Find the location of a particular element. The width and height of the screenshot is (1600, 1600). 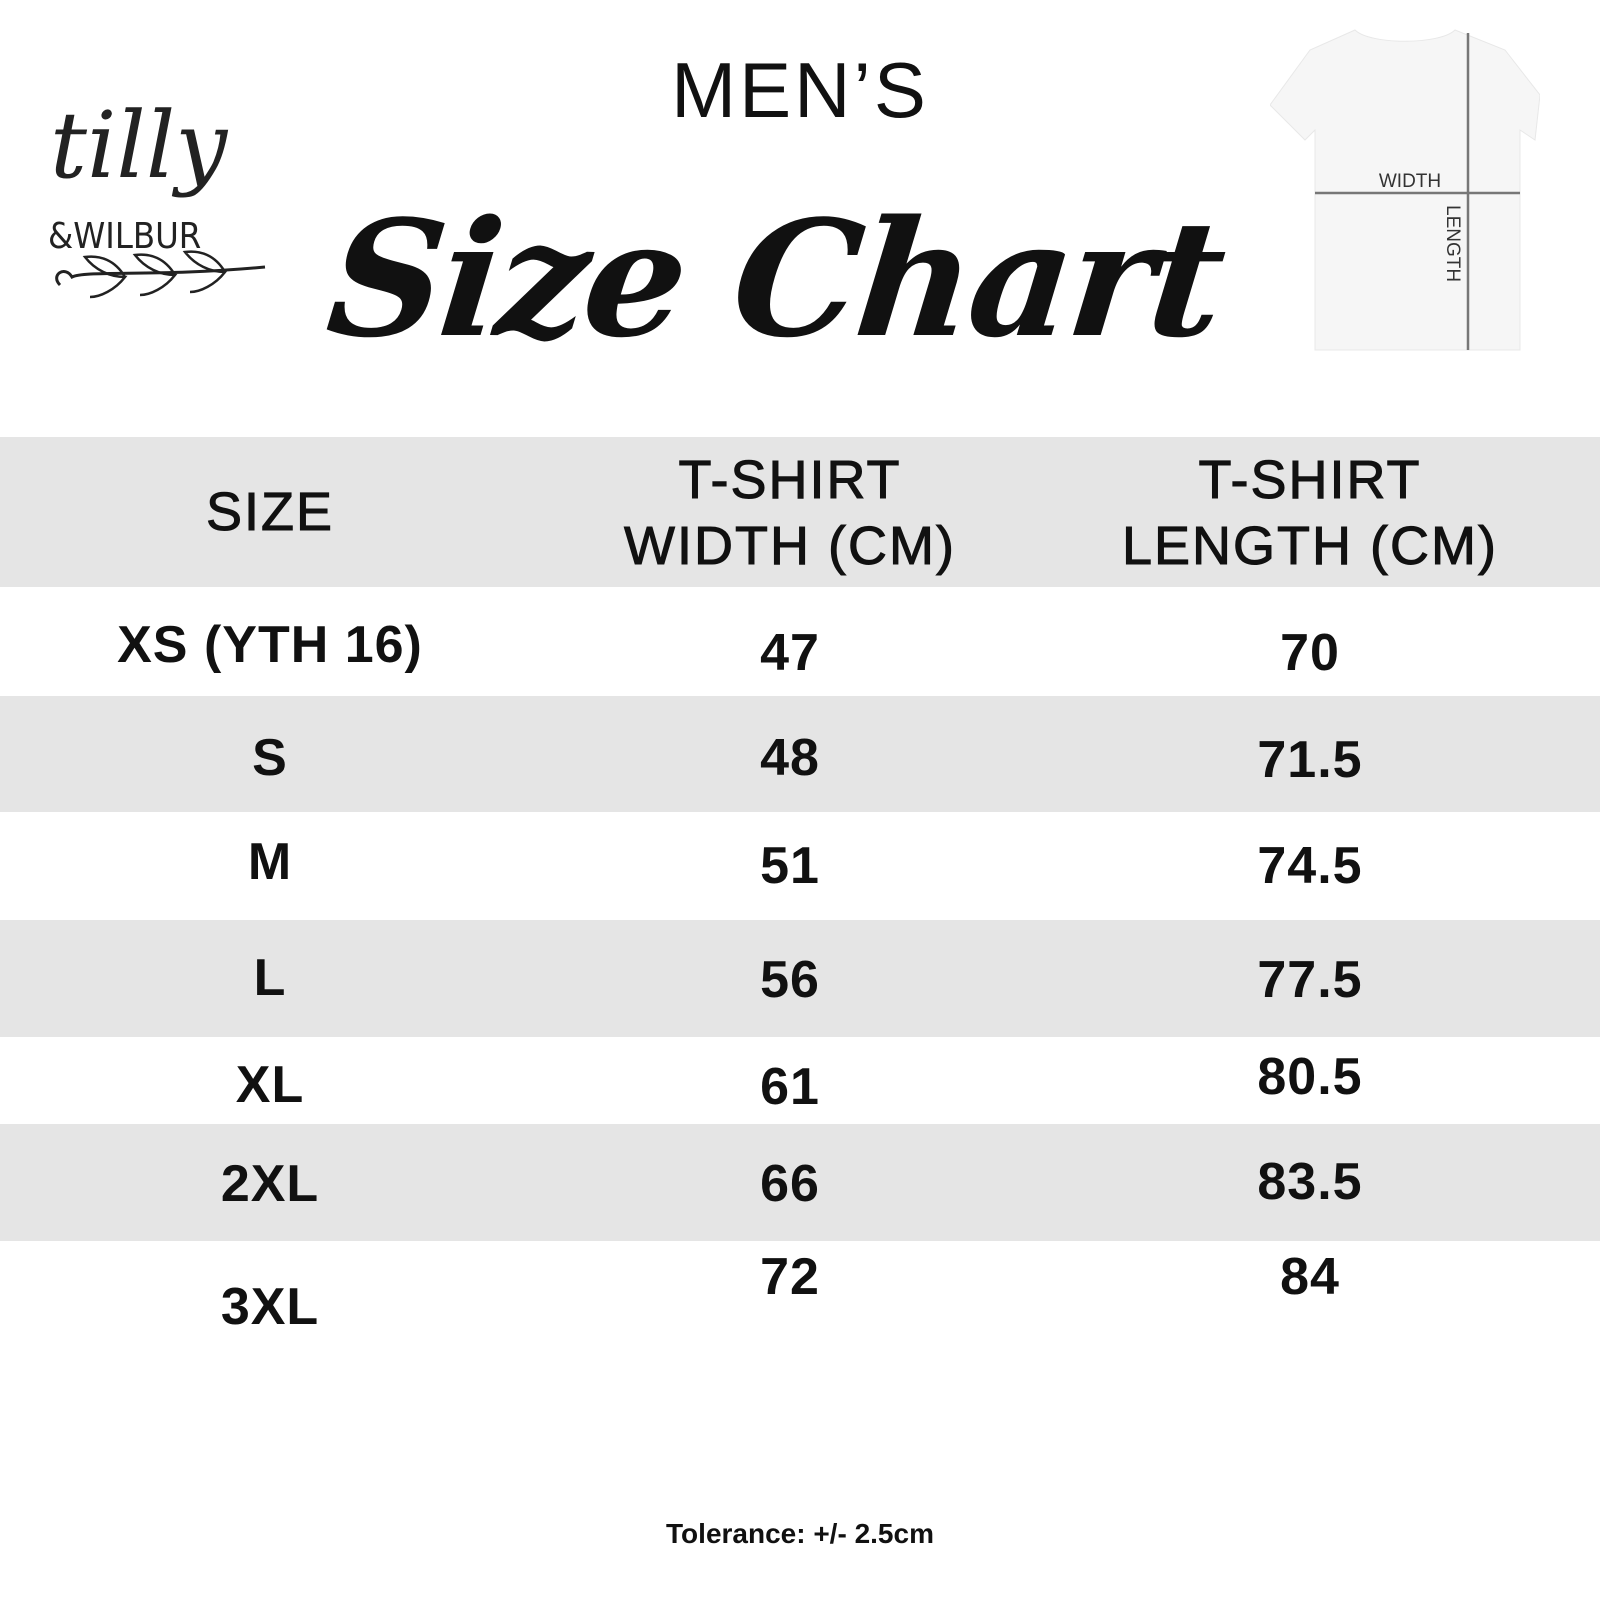

size-cell: XL is located at coordinates (270, 1085).